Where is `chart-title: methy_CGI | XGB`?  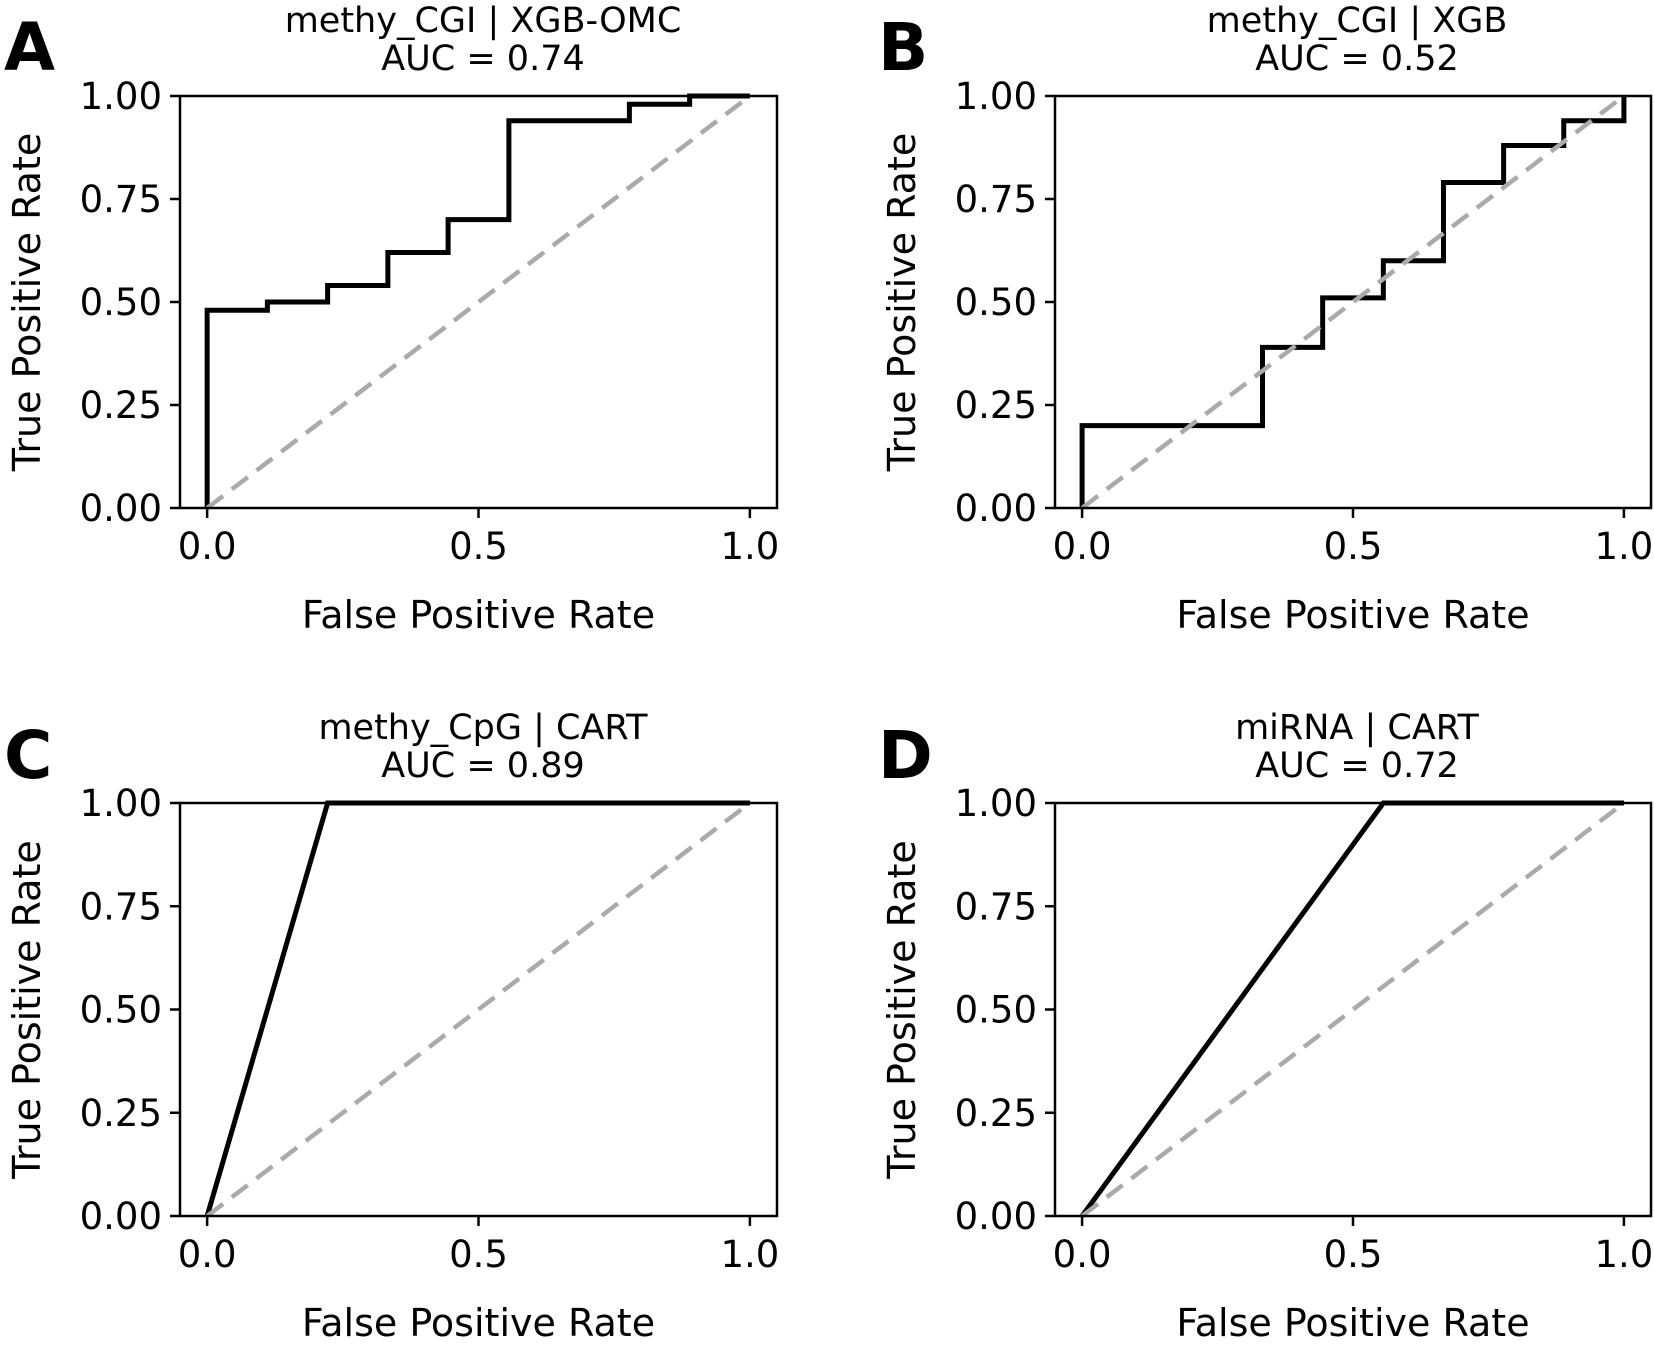
chart-title: methy_CGI | XGB is located at coordinates (1357, 21).